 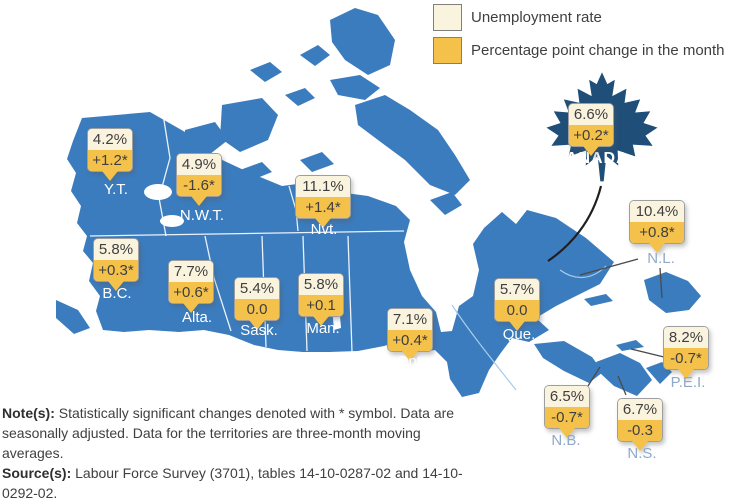 What do you see at coordinates (536, 17) in the screenshot?
I see `legend-rate-label: Unemployment rate` at bounding box center [536, 17].